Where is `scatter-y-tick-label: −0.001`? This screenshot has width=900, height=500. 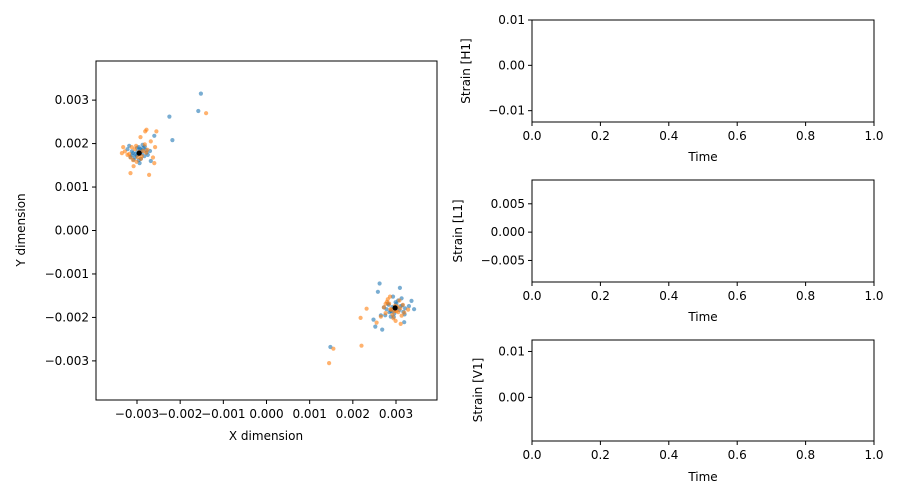 scatter-y-tick-label: −0.001 is located at coordinates (67, 274).